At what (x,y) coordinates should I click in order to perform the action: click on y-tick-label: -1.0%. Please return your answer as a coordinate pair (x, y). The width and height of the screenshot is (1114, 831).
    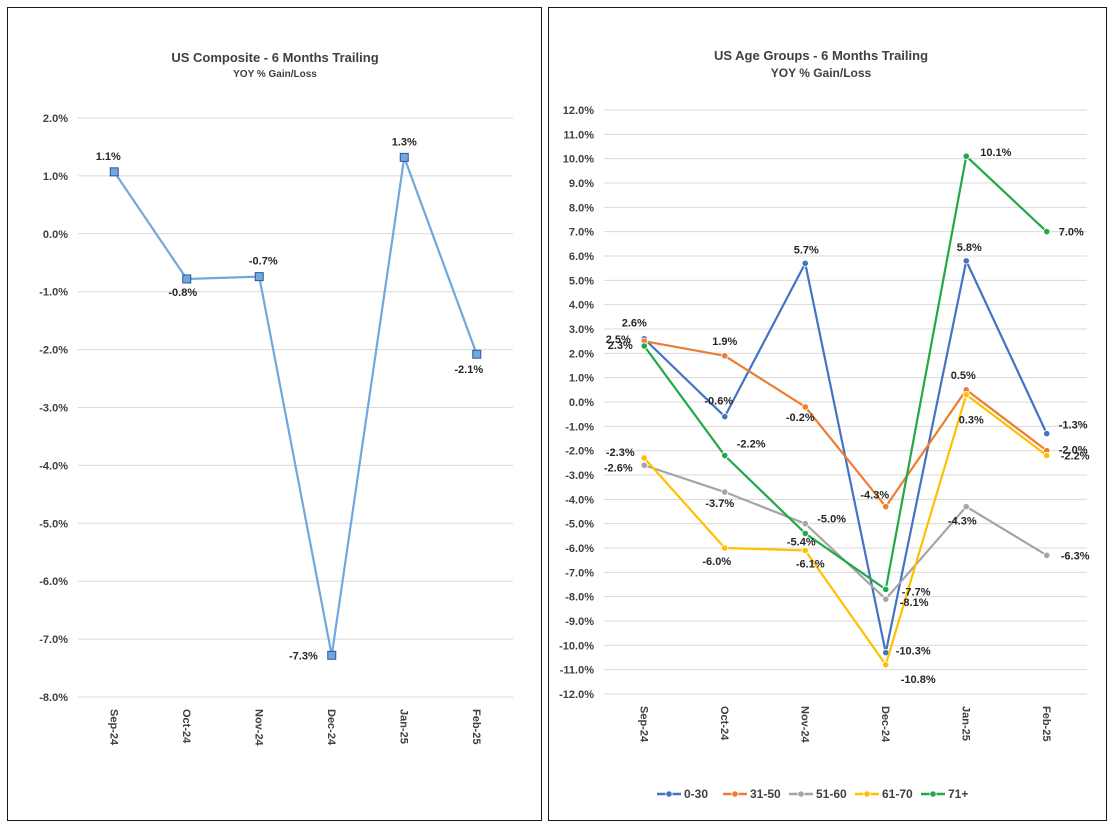
    Looking at the image, I should click on (53, 293).